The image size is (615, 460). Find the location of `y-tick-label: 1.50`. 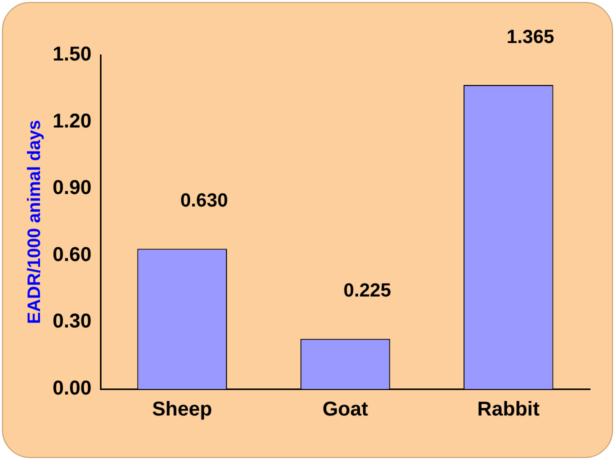

y-tick-label: 1.50 is located at coordinates (72, 55).